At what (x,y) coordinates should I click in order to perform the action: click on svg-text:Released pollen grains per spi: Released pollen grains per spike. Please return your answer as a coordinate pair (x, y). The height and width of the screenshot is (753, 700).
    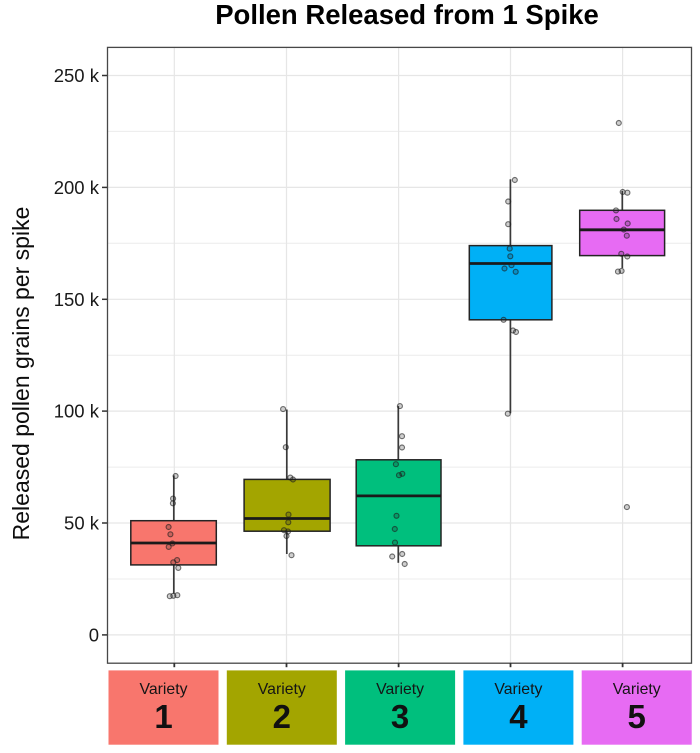
    Looking at the image, I should click on (21, 374).